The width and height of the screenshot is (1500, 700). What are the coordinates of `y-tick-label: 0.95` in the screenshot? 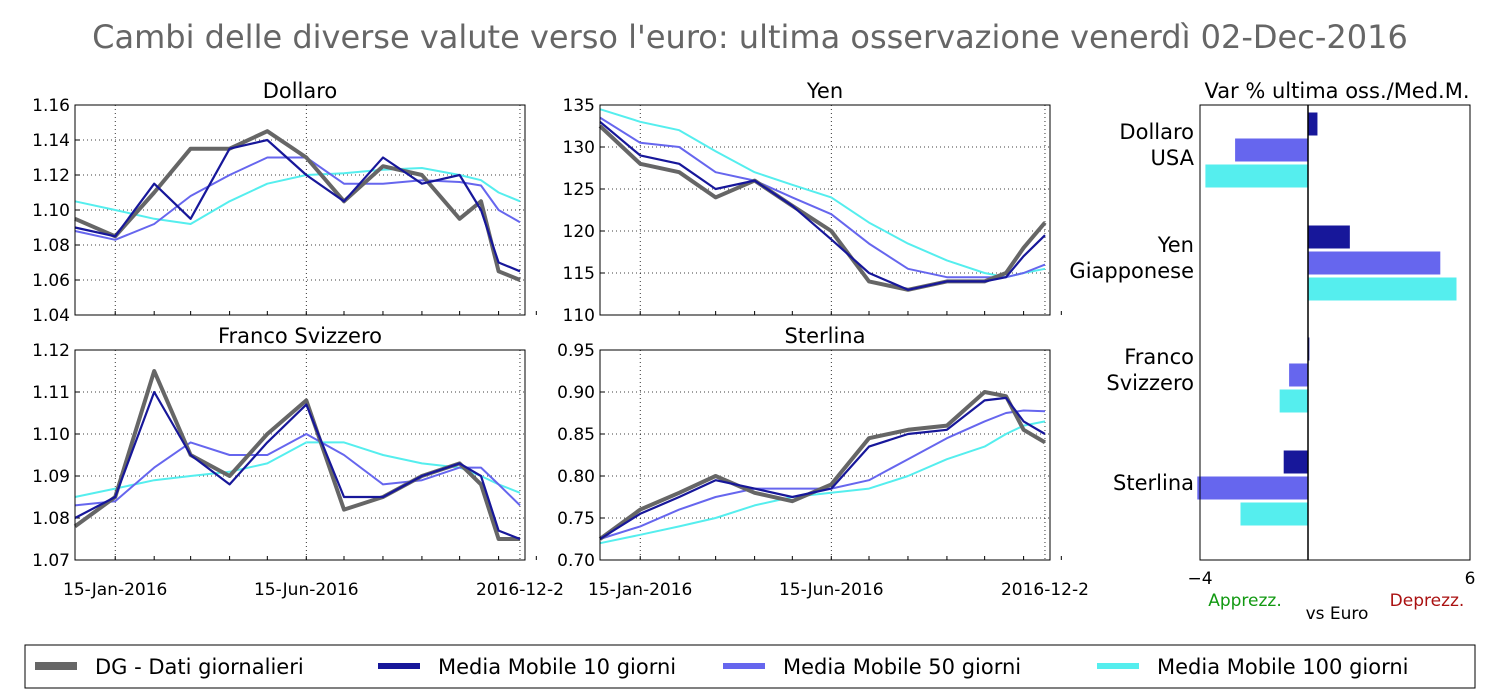 It's located at (576, 351).